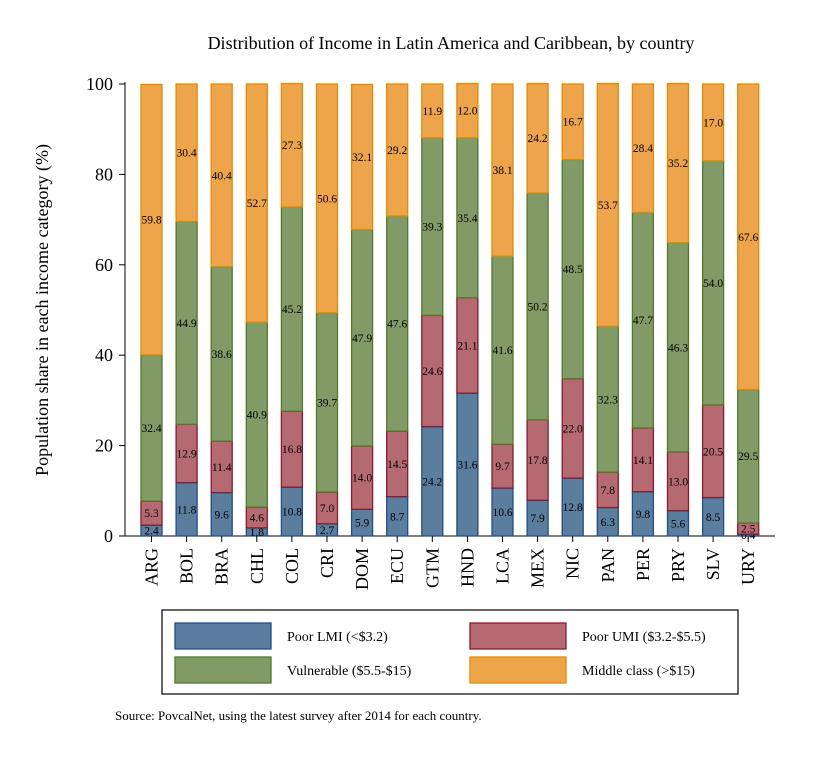  I want to click on data-label: 14.5, so click(397, 465).